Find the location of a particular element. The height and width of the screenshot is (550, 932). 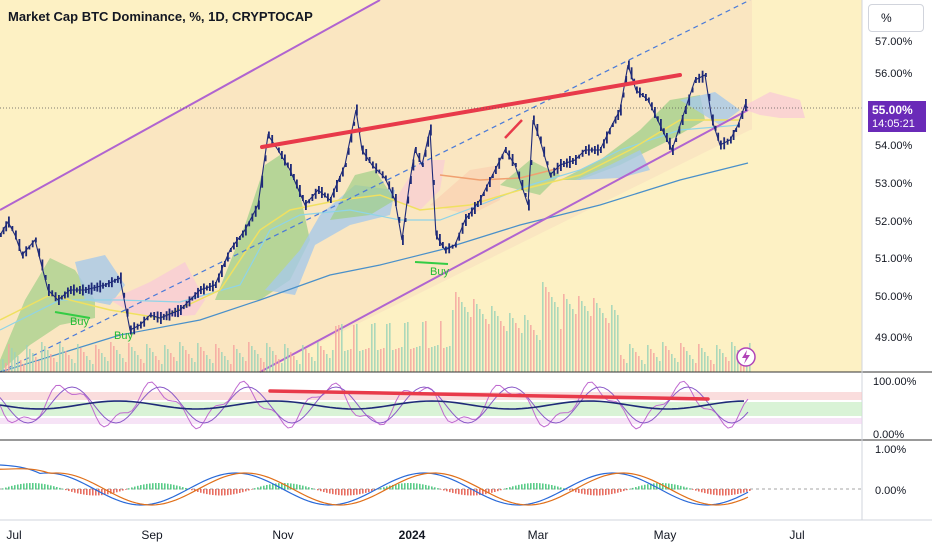

scale-toggle-button: % is located at coordinates (896, 18).